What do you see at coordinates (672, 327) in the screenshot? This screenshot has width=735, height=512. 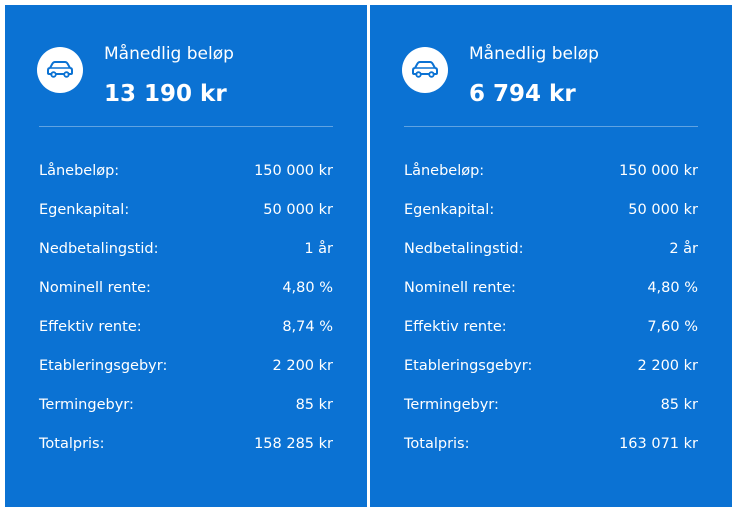 I see `detail-value: 7,60 %` at bounding box center [672, 327].